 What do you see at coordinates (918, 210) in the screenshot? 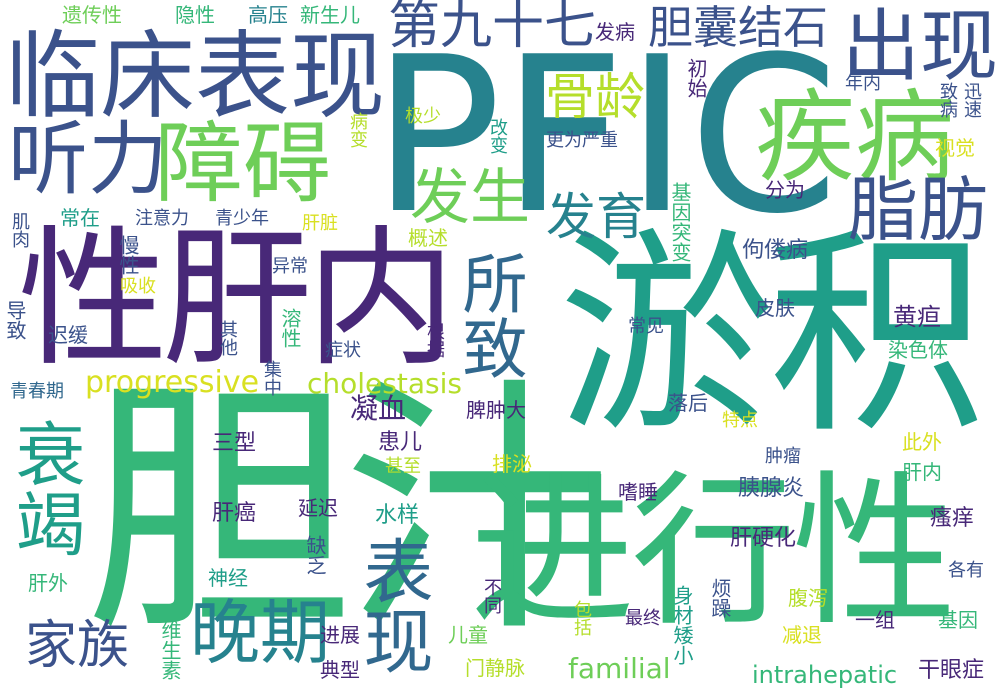
I see `word-zhi-fang: 脂肪` at bounding box center [918, 210].